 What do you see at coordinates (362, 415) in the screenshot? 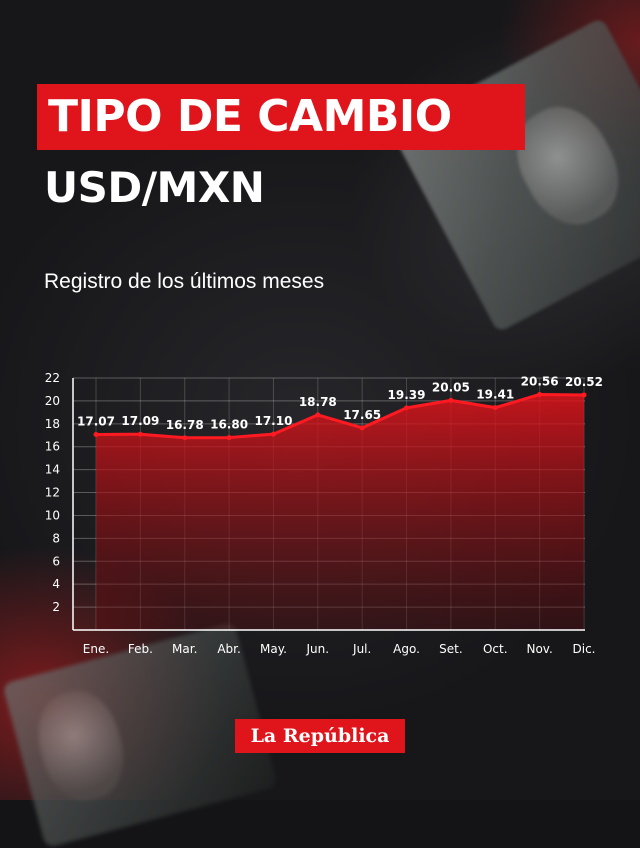
I see `data-label: 17.65` at bounding box center [362, 415].